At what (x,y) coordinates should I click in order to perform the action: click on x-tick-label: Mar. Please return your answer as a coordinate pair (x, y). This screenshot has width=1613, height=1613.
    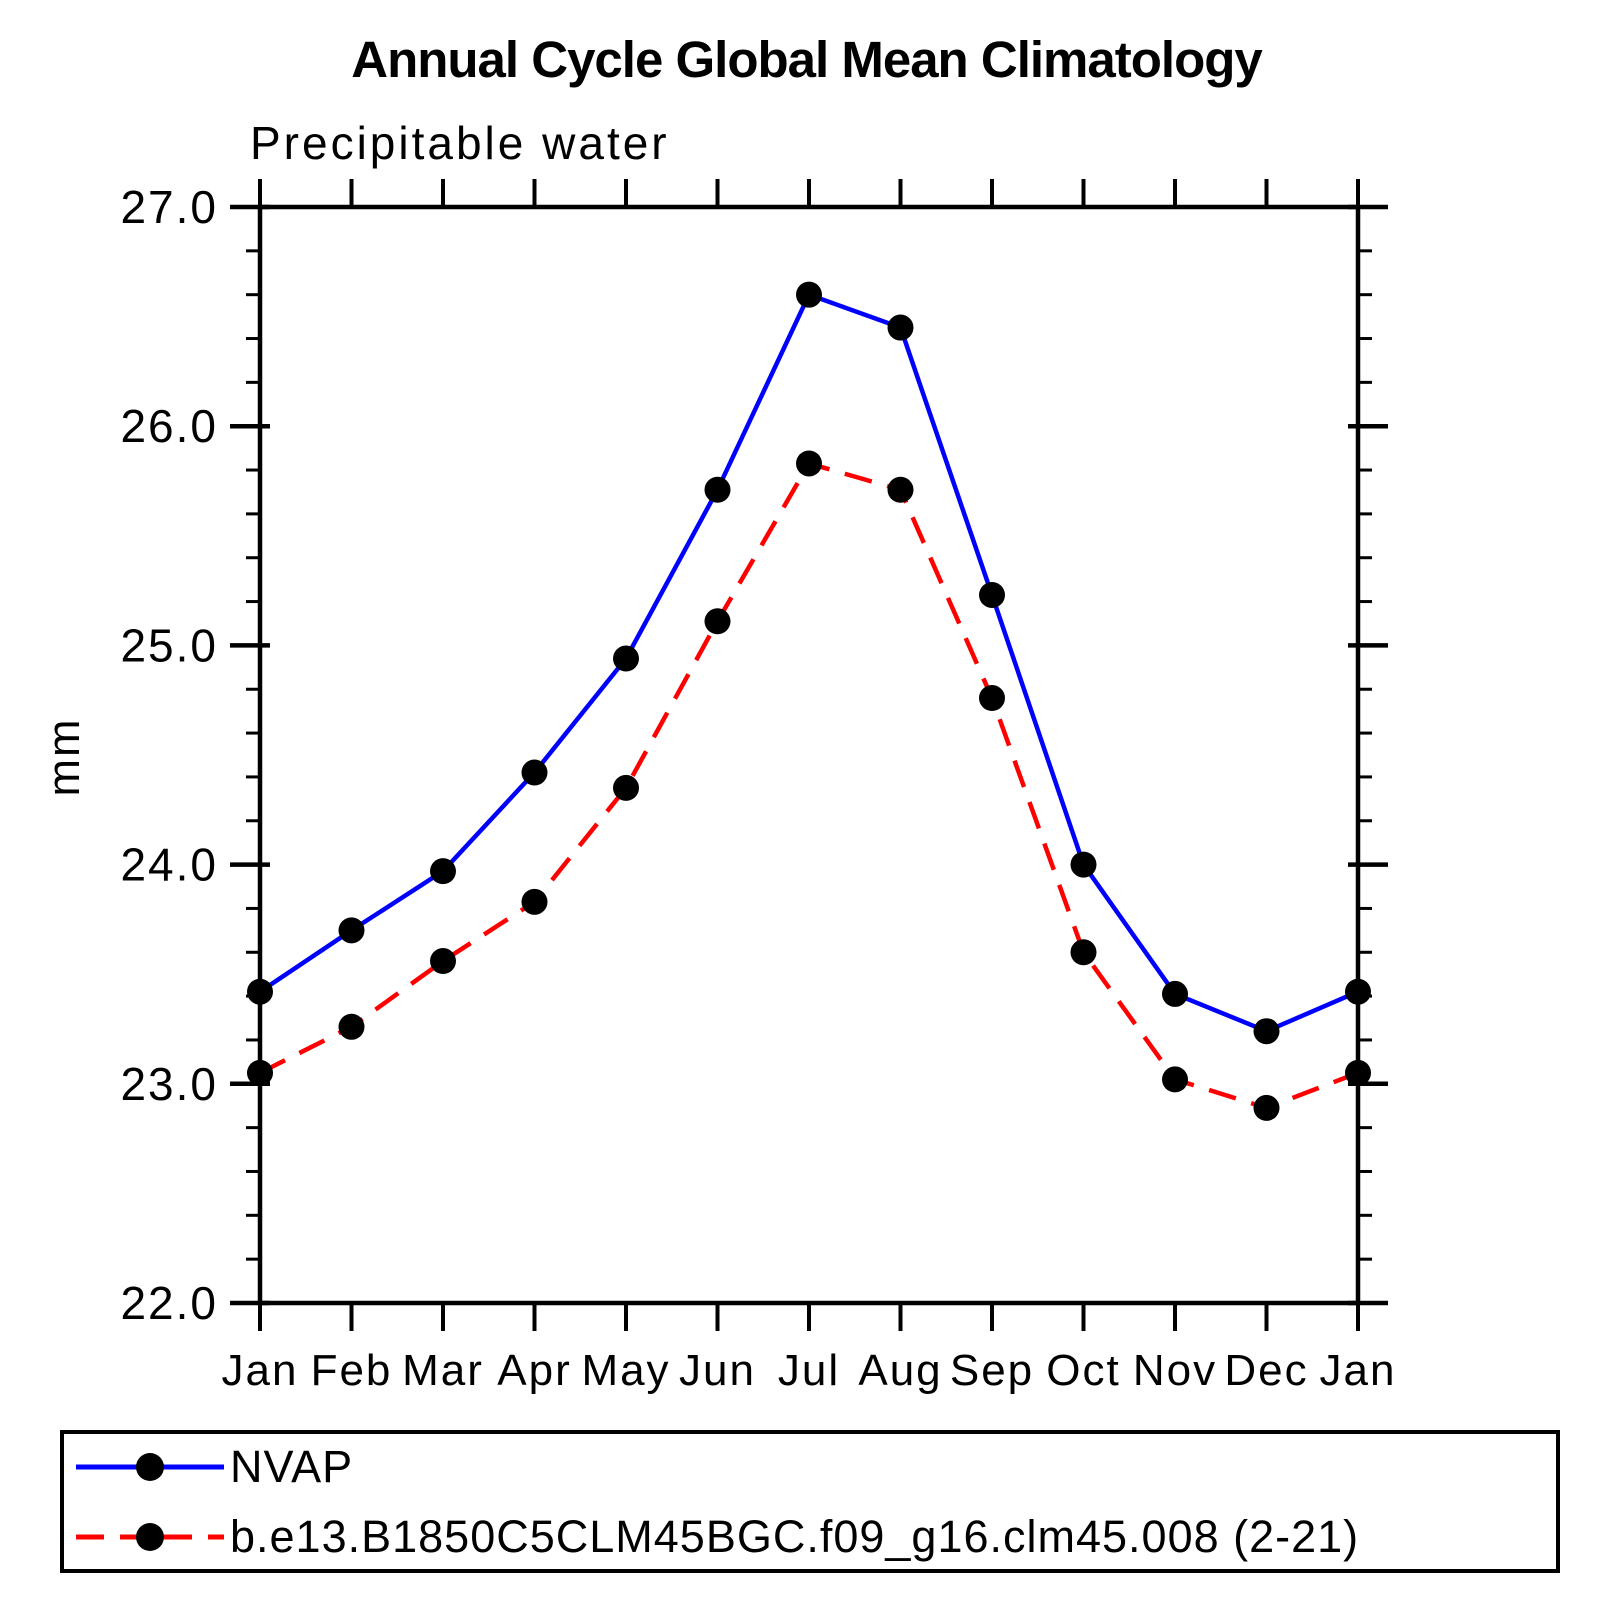
    Looking at the image, I should click on (443, 1370).